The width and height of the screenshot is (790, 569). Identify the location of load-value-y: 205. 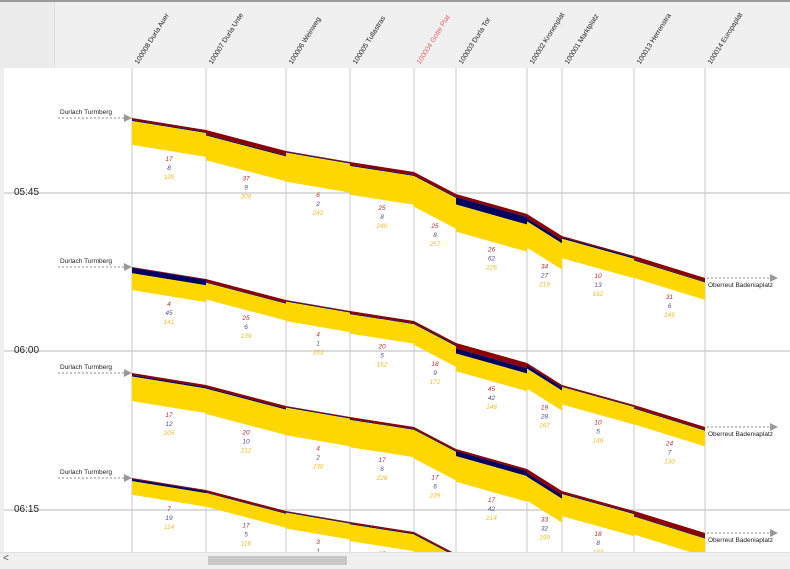
(169, 433).